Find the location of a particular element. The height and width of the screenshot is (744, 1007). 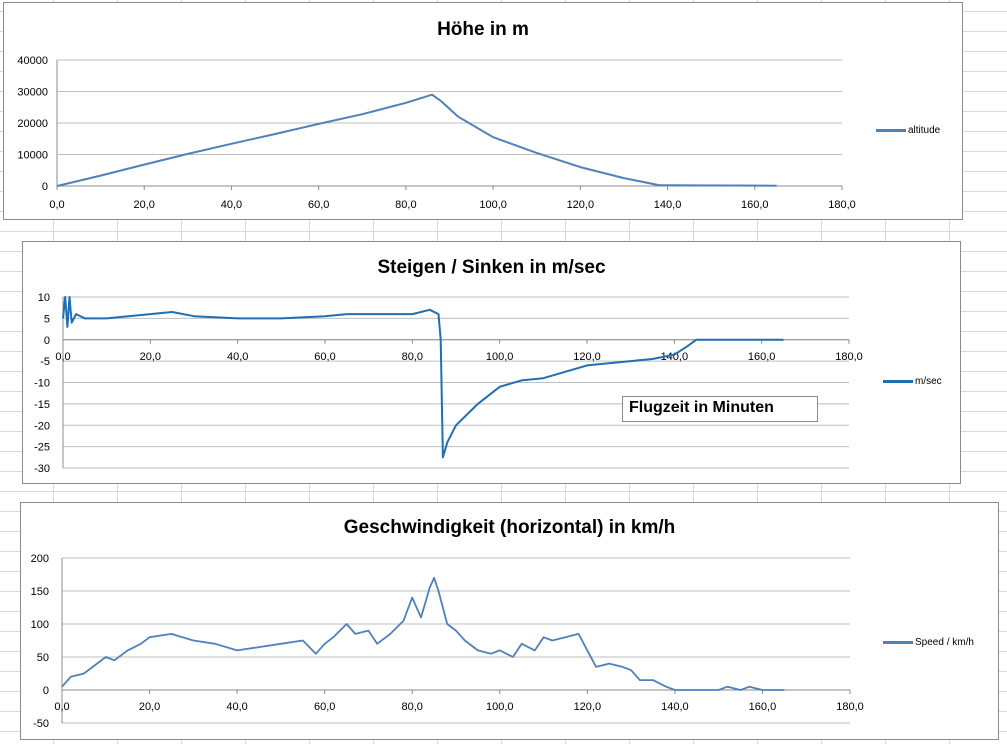

y-tick-label: -10 is located at coordinates (42, 384).